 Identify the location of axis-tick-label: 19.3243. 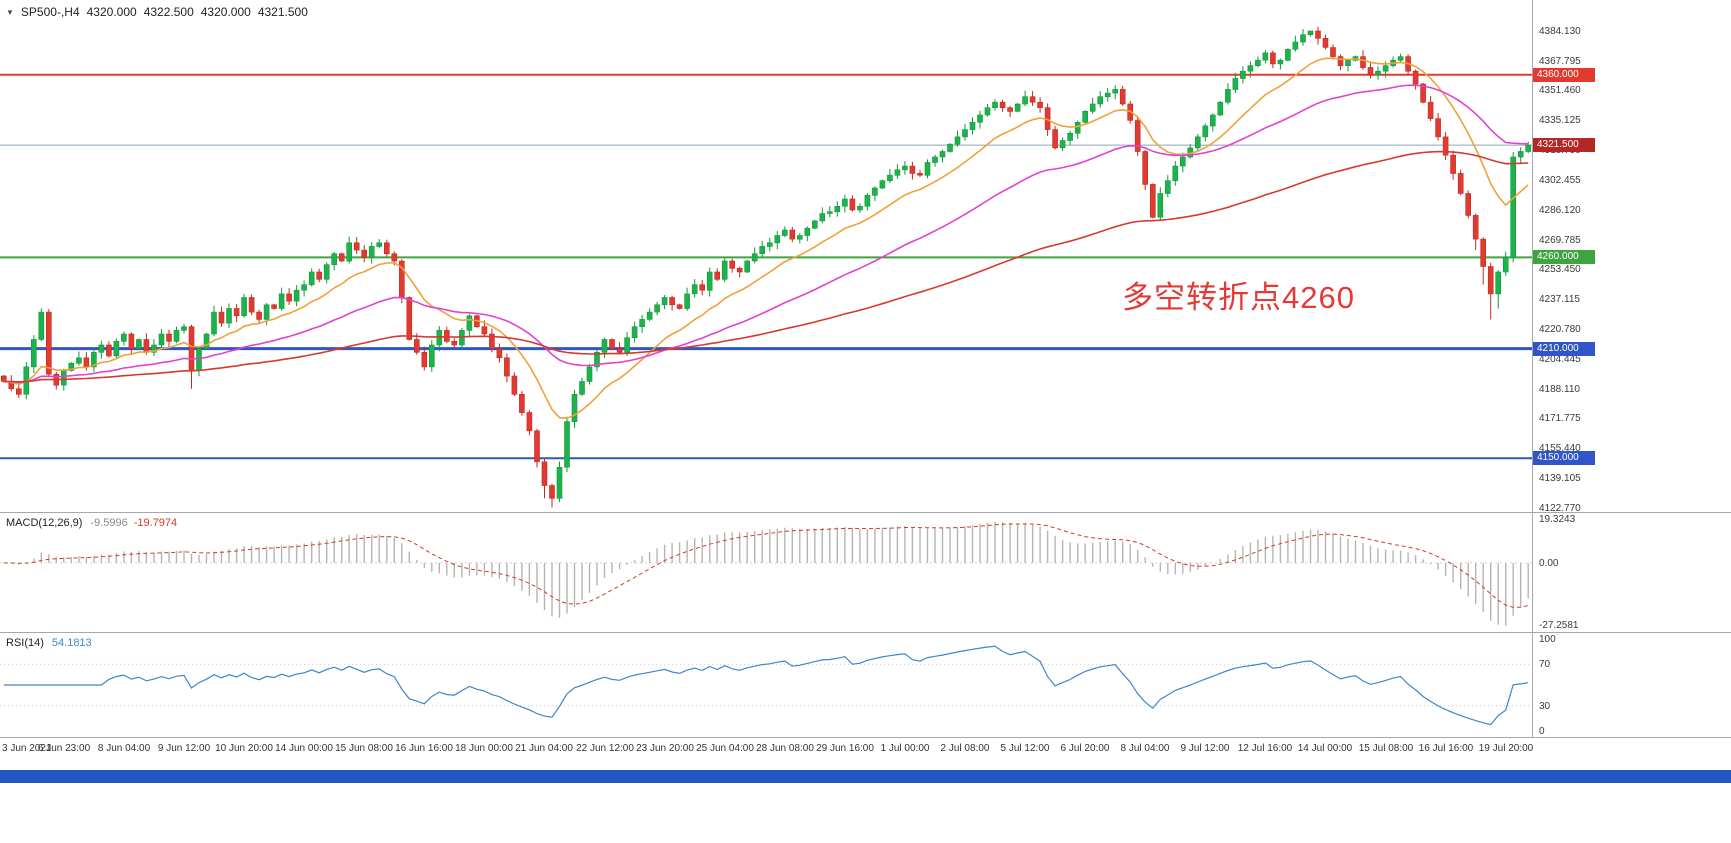
(1557, 520).